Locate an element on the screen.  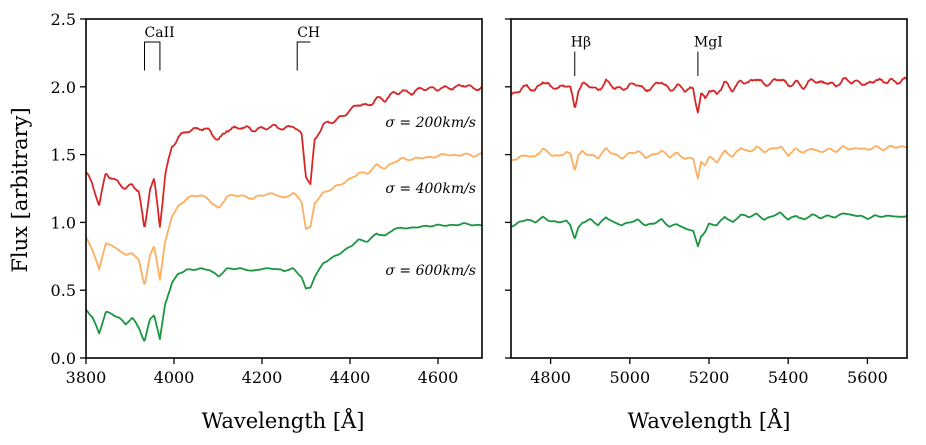
annotation-label: Hβ is located at coordinates (581, 43).